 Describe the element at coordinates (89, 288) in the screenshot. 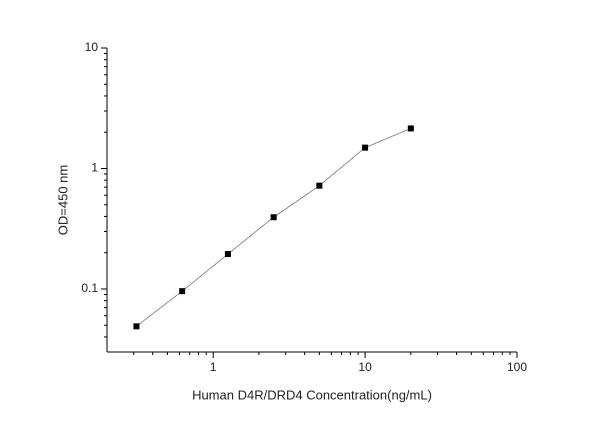

I see `y-tick-label: 0.1` at that location.